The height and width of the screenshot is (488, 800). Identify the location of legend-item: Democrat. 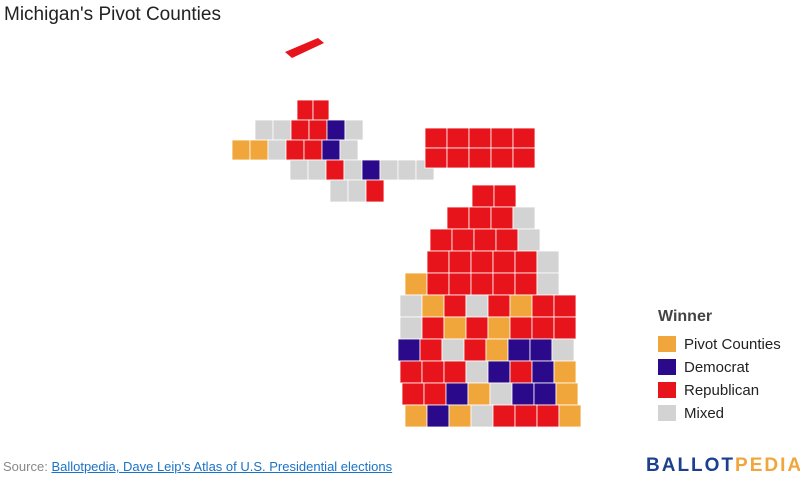
(703, 367).